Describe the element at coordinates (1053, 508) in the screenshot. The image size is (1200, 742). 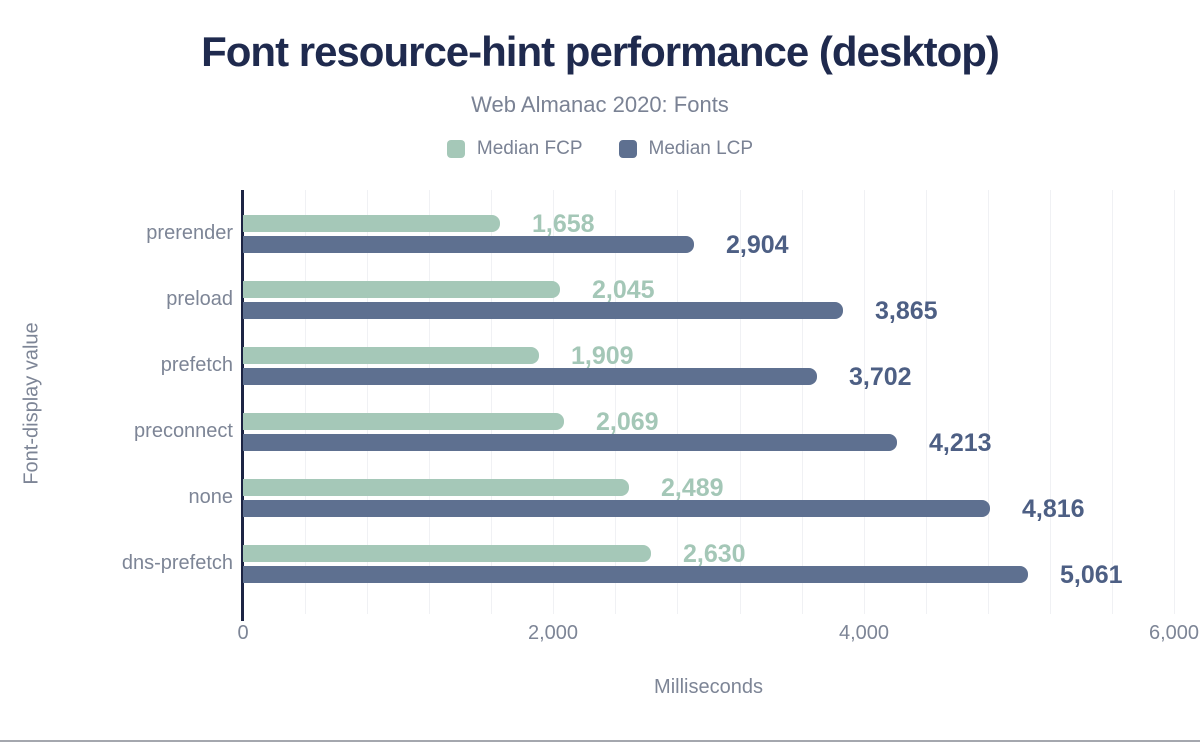
I see `value-label-none-lcp: 4,816` at that location.